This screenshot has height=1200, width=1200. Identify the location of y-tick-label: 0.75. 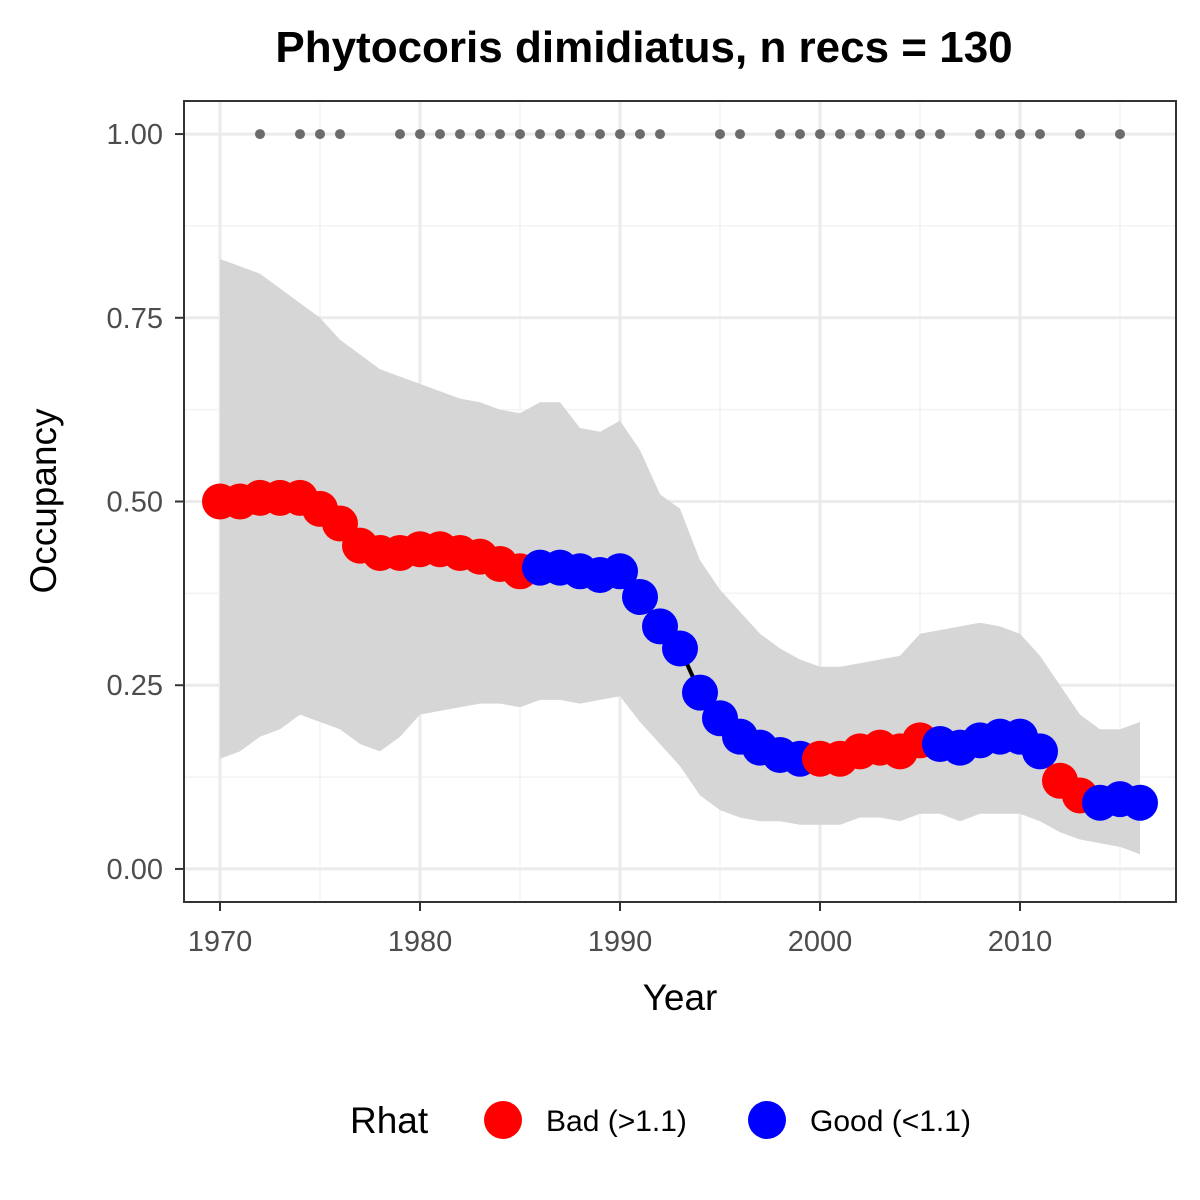
(135, 319).